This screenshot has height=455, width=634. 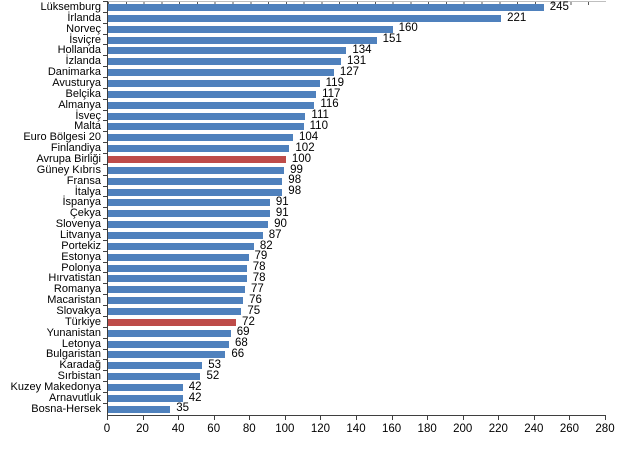 I want to click on value-label: 117, so click(x=331, y=93).